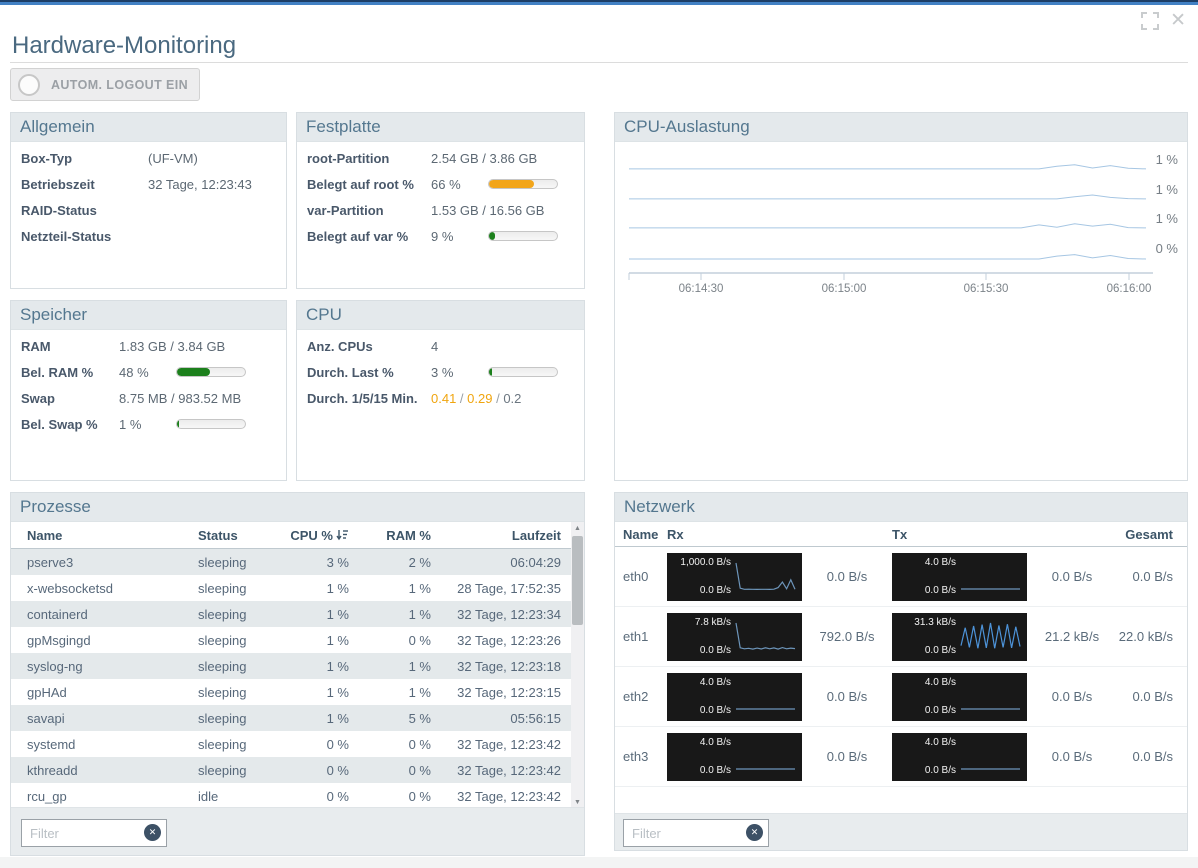 Image resolution: width=1198 pixels, height=868 pixels. I want to click on info-row: Durch. 1/5/15 Min. 0.41 / 0.29 / 0.2, so click(440, 398).